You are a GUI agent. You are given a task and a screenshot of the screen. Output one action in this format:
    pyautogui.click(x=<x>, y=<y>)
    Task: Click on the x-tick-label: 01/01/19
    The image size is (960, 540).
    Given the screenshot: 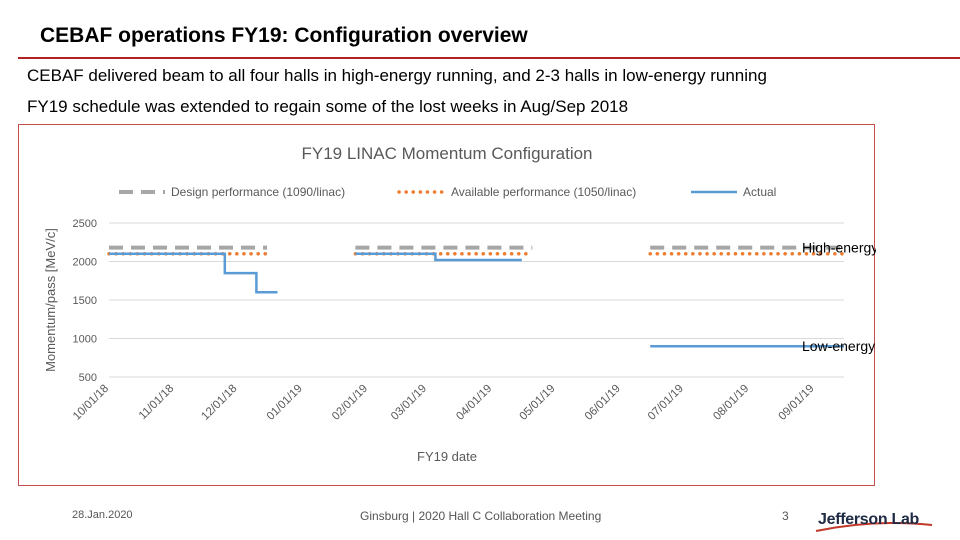 What is the action you would take?
    pyautogui.click(x=285, y=403)
    